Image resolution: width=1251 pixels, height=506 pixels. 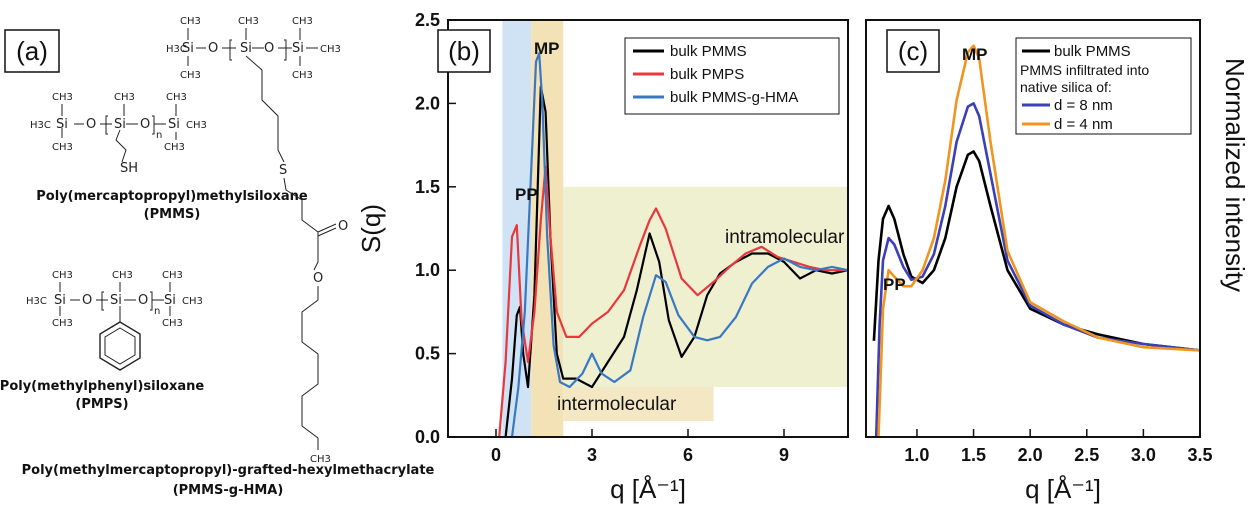 I want to click on pmps-o-1: O, so click(x=87, y=300).